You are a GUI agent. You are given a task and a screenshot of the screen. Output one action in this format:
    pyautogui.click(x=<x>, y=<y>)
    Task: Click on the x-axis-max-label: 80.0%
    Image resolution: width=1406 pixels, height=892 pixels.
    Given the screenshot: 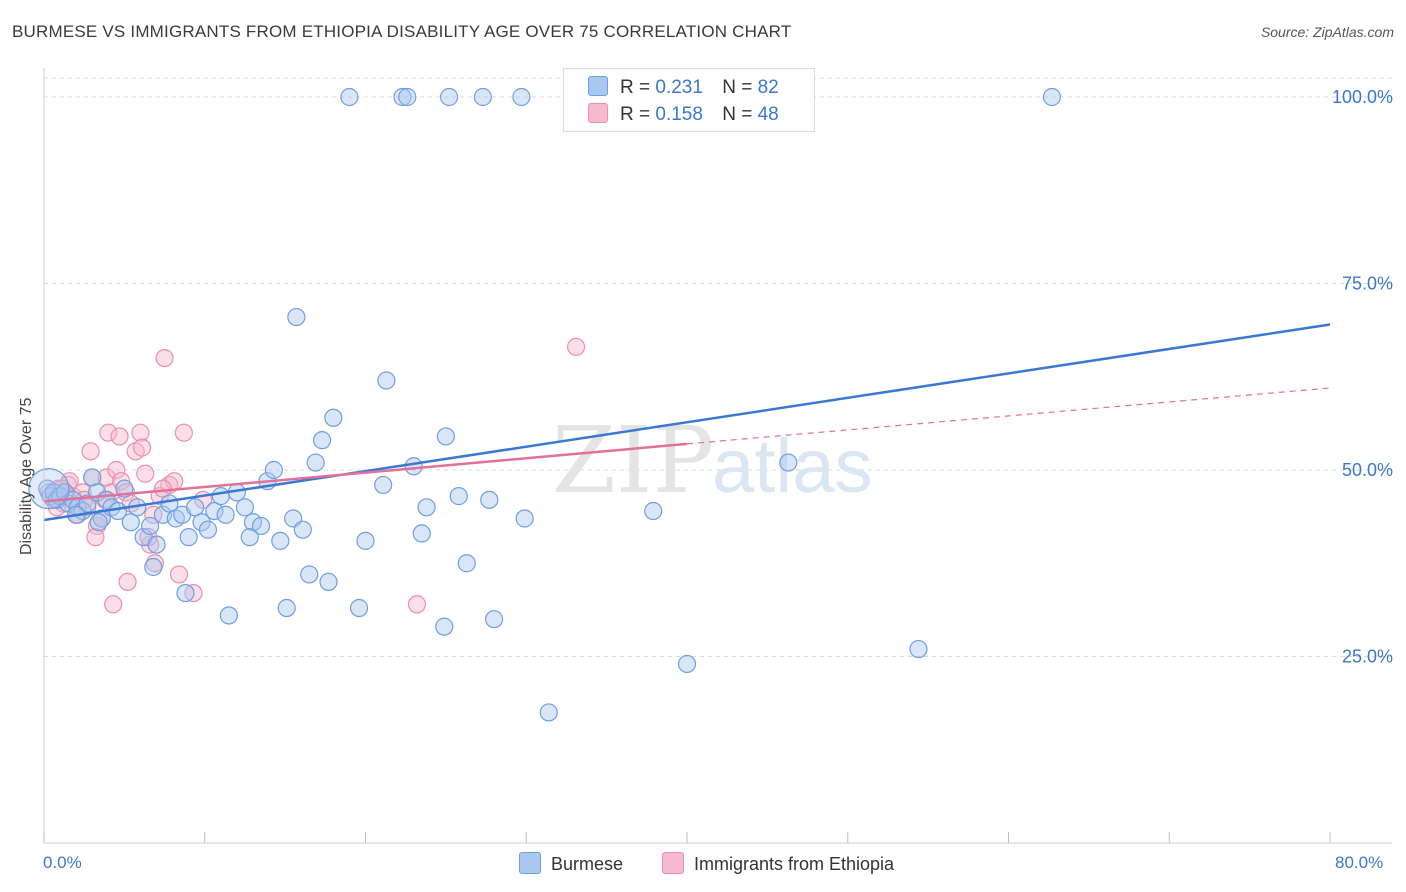 What is the action you would take?
    pyautogui.click(x=1359, y=862)
    